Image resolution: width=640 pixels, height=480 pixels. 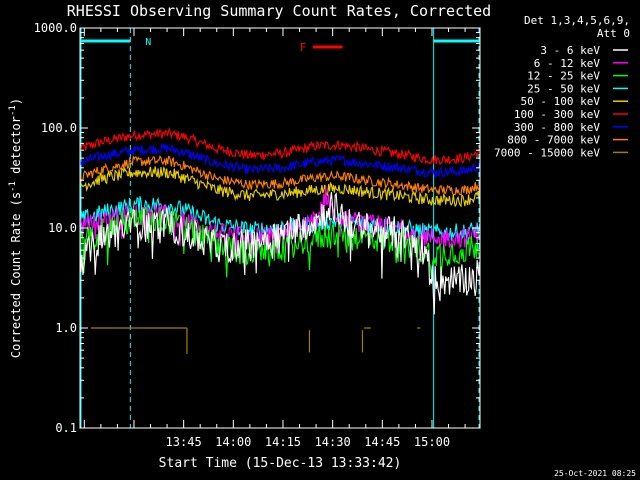 What do you see at coordinates (59, 128) in the screenshot?
I see `y-tick-label: 100.0` at bounding box center [59, 128].